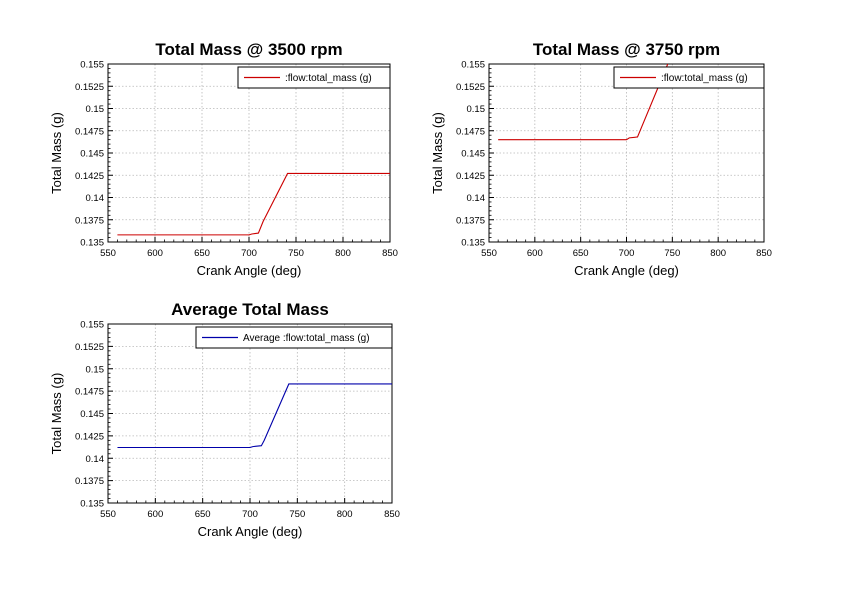  I want to click on chart-title: Total Mass @ 3750 rpm, so click(626, 49).